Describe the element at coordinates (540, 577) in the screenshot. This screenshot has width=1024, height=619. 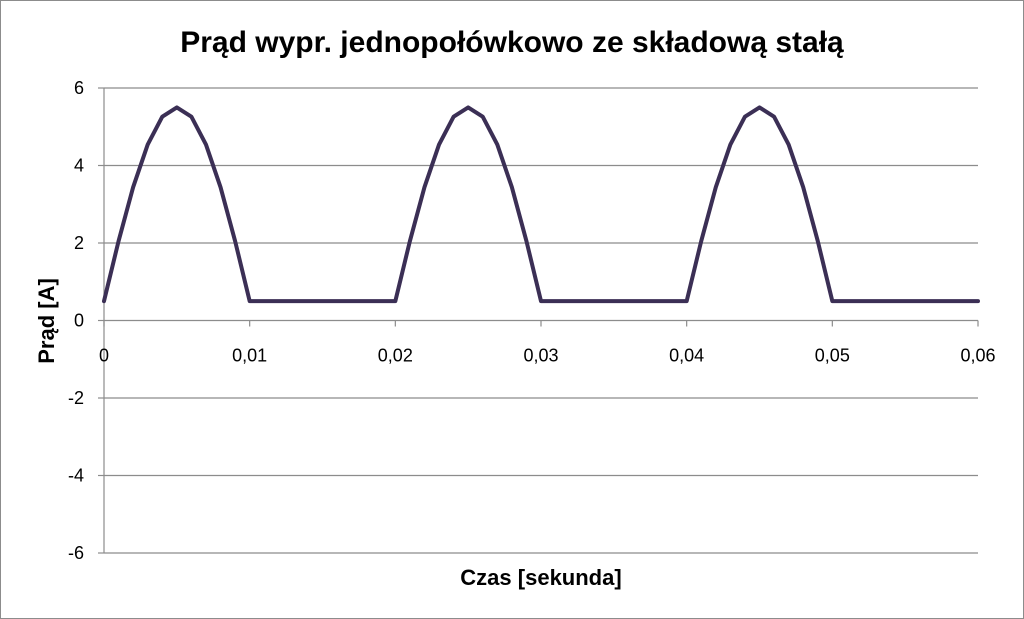
I see `x-axis-title: Czas [sekunda]` at that location.